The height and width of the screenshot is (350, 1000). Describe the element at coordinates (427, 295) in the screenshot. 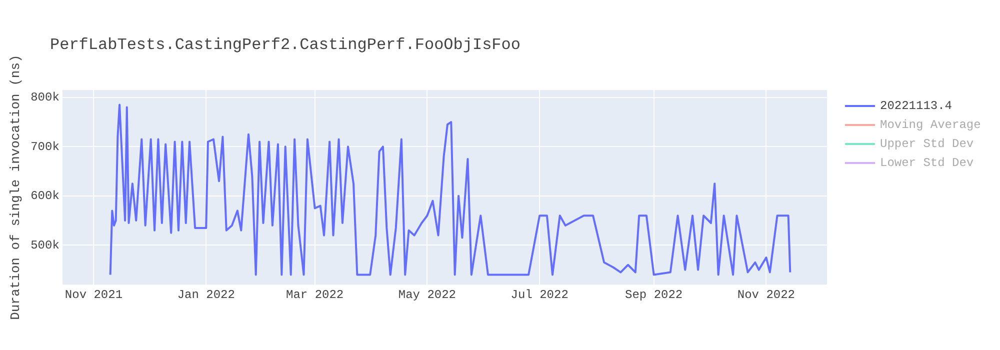

I see `x-tick-label: May 2022` at that location.